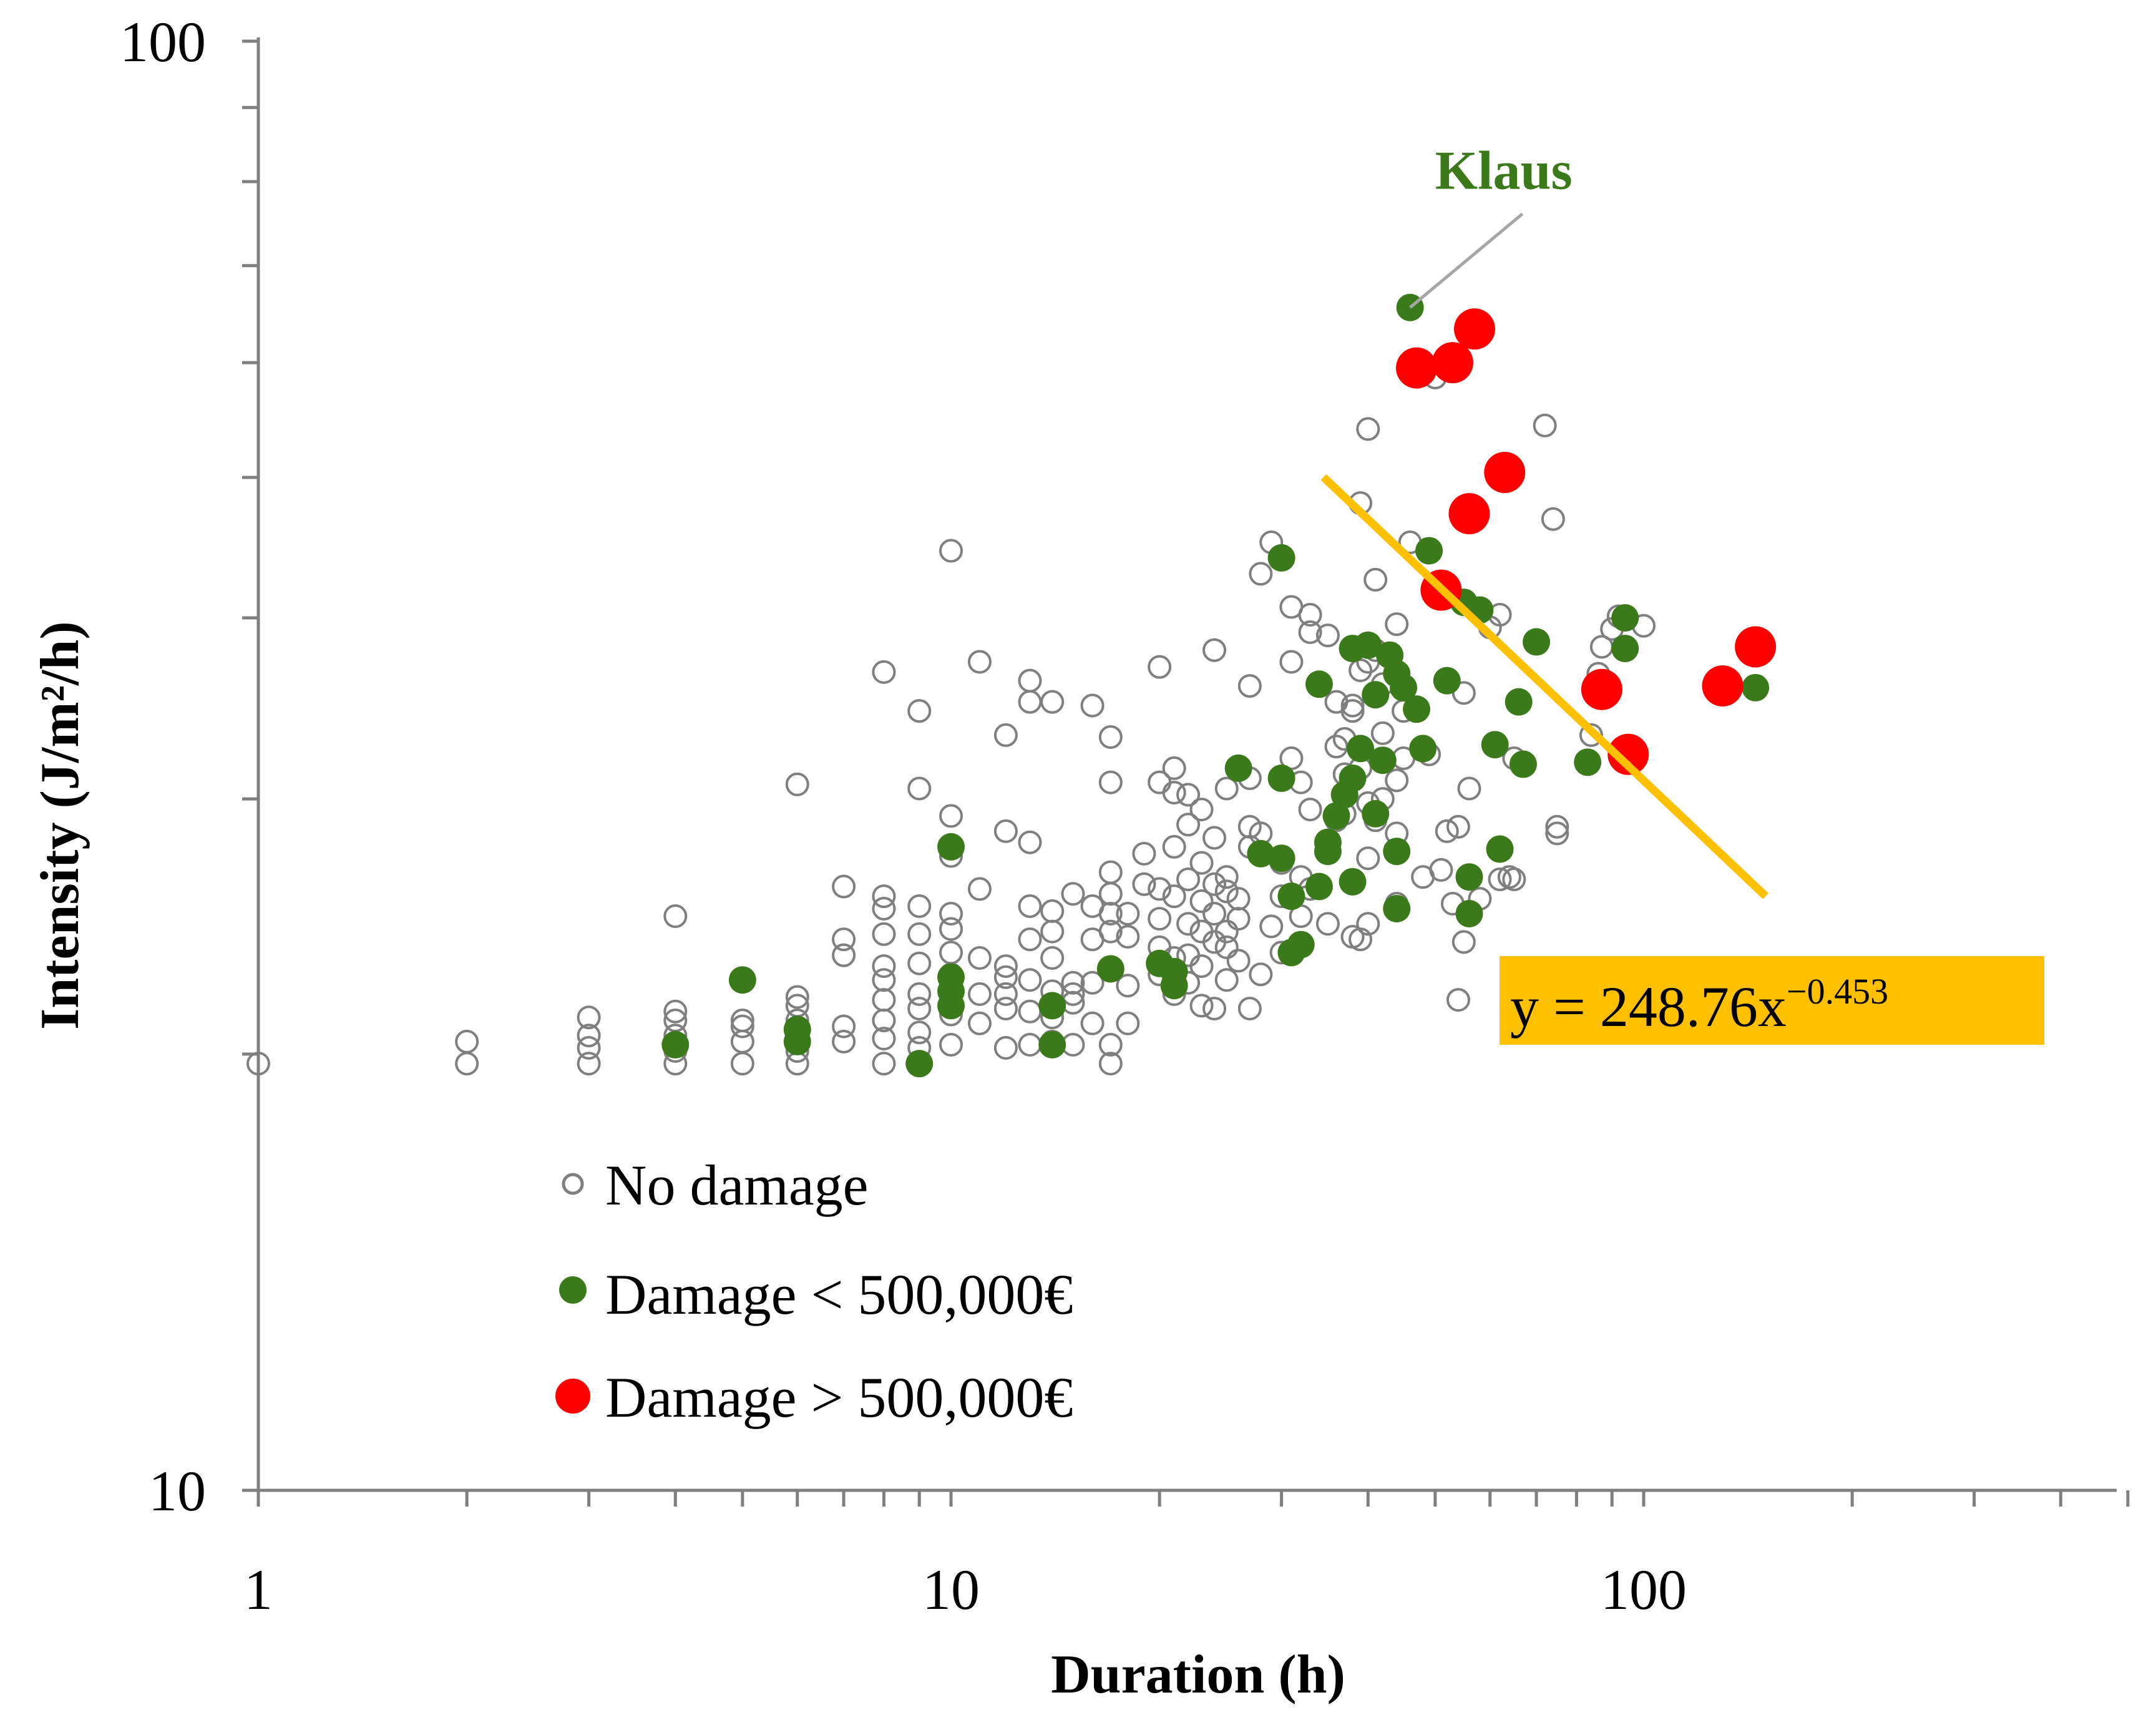 The height and width of the screenshot is (1715, 2156). I want to click on y-tick-label: 10, so click(177, 1491).